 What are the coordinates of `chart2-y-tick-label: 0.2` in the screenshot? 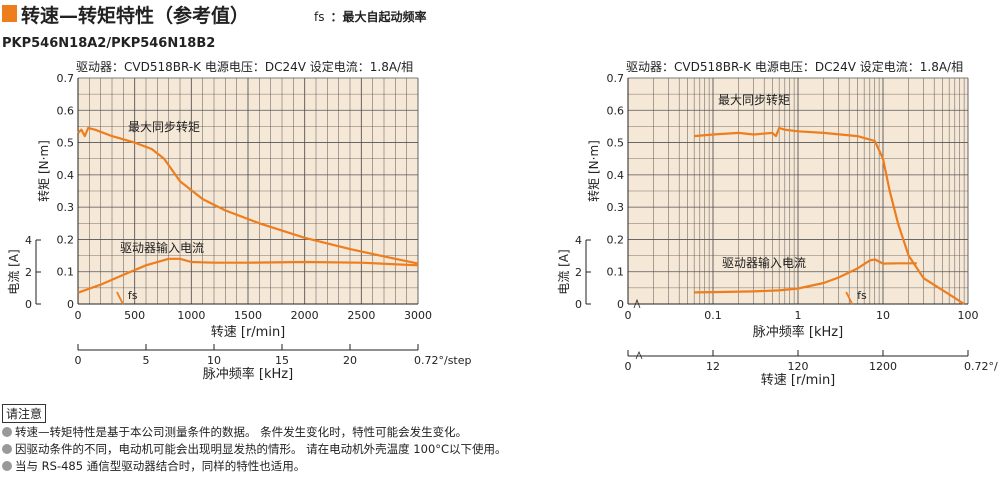 It's located at (616, 239).